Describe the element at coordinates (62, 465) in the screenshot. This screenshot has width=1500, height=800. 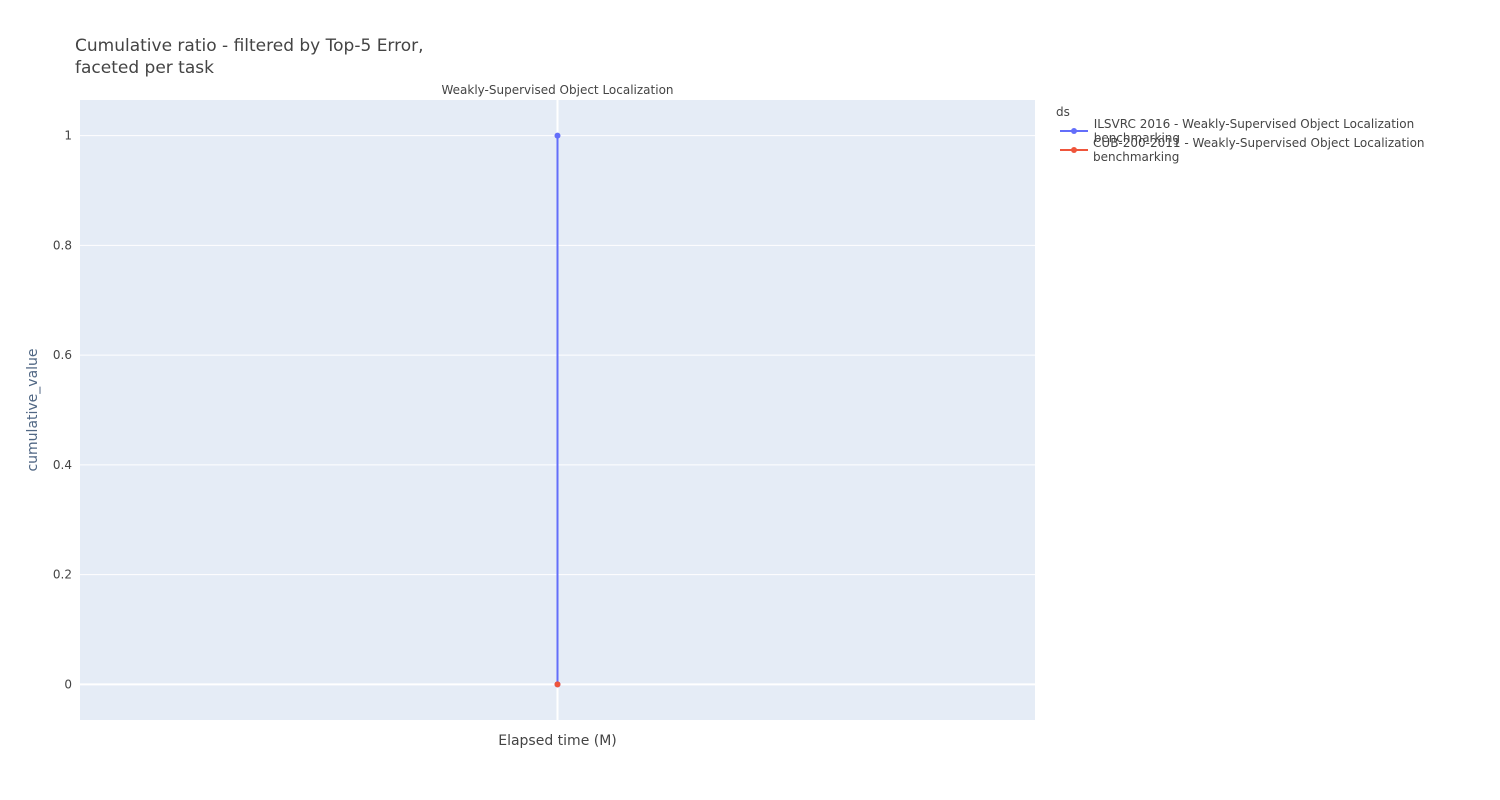
I see `y-tick-label: 0.4` at that location.